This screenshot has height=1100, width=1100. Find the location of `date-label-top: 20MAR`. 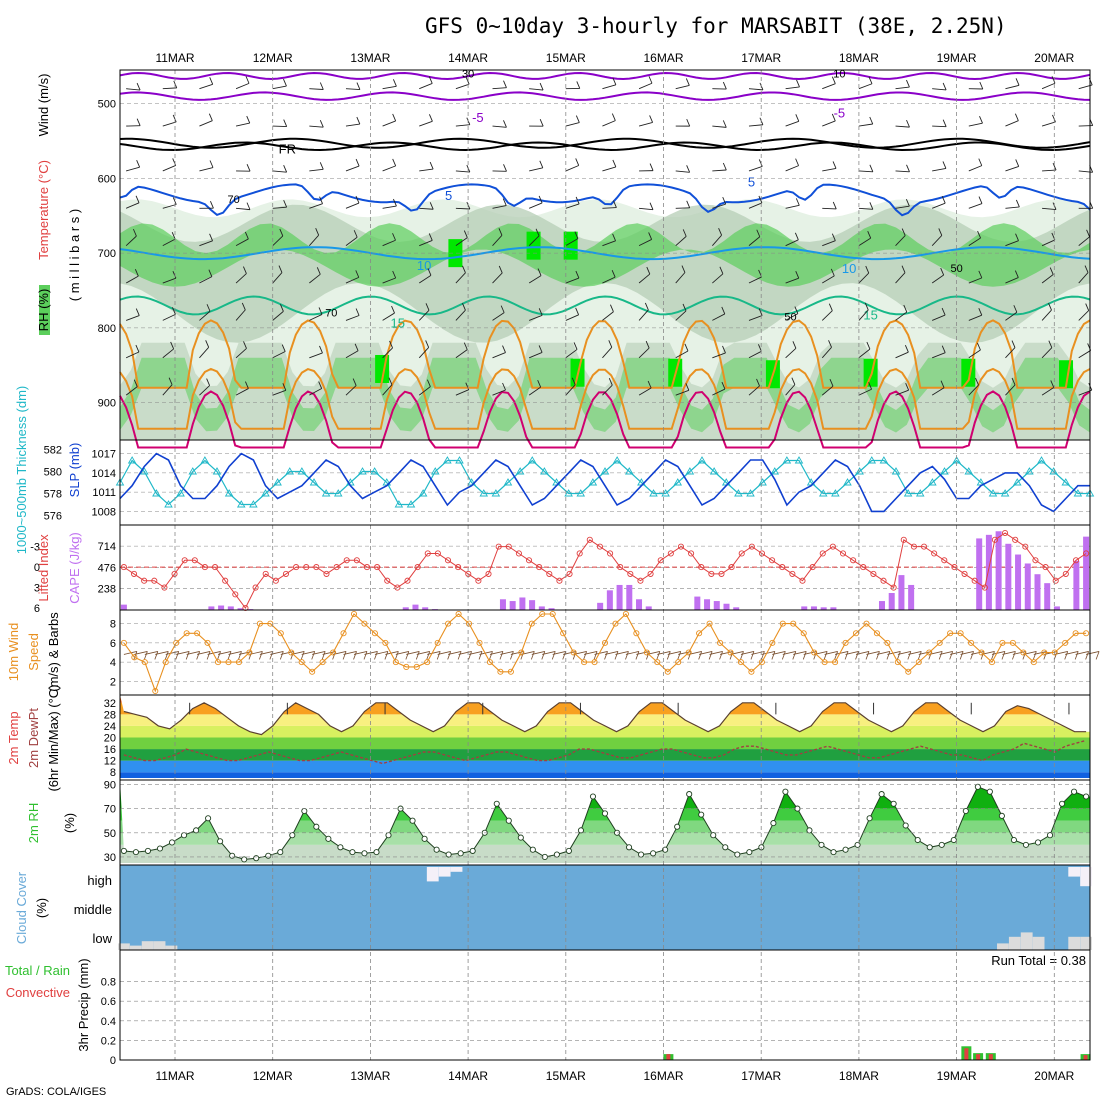

date-label-top: 20MAR is located at coordinates (1054, 58).